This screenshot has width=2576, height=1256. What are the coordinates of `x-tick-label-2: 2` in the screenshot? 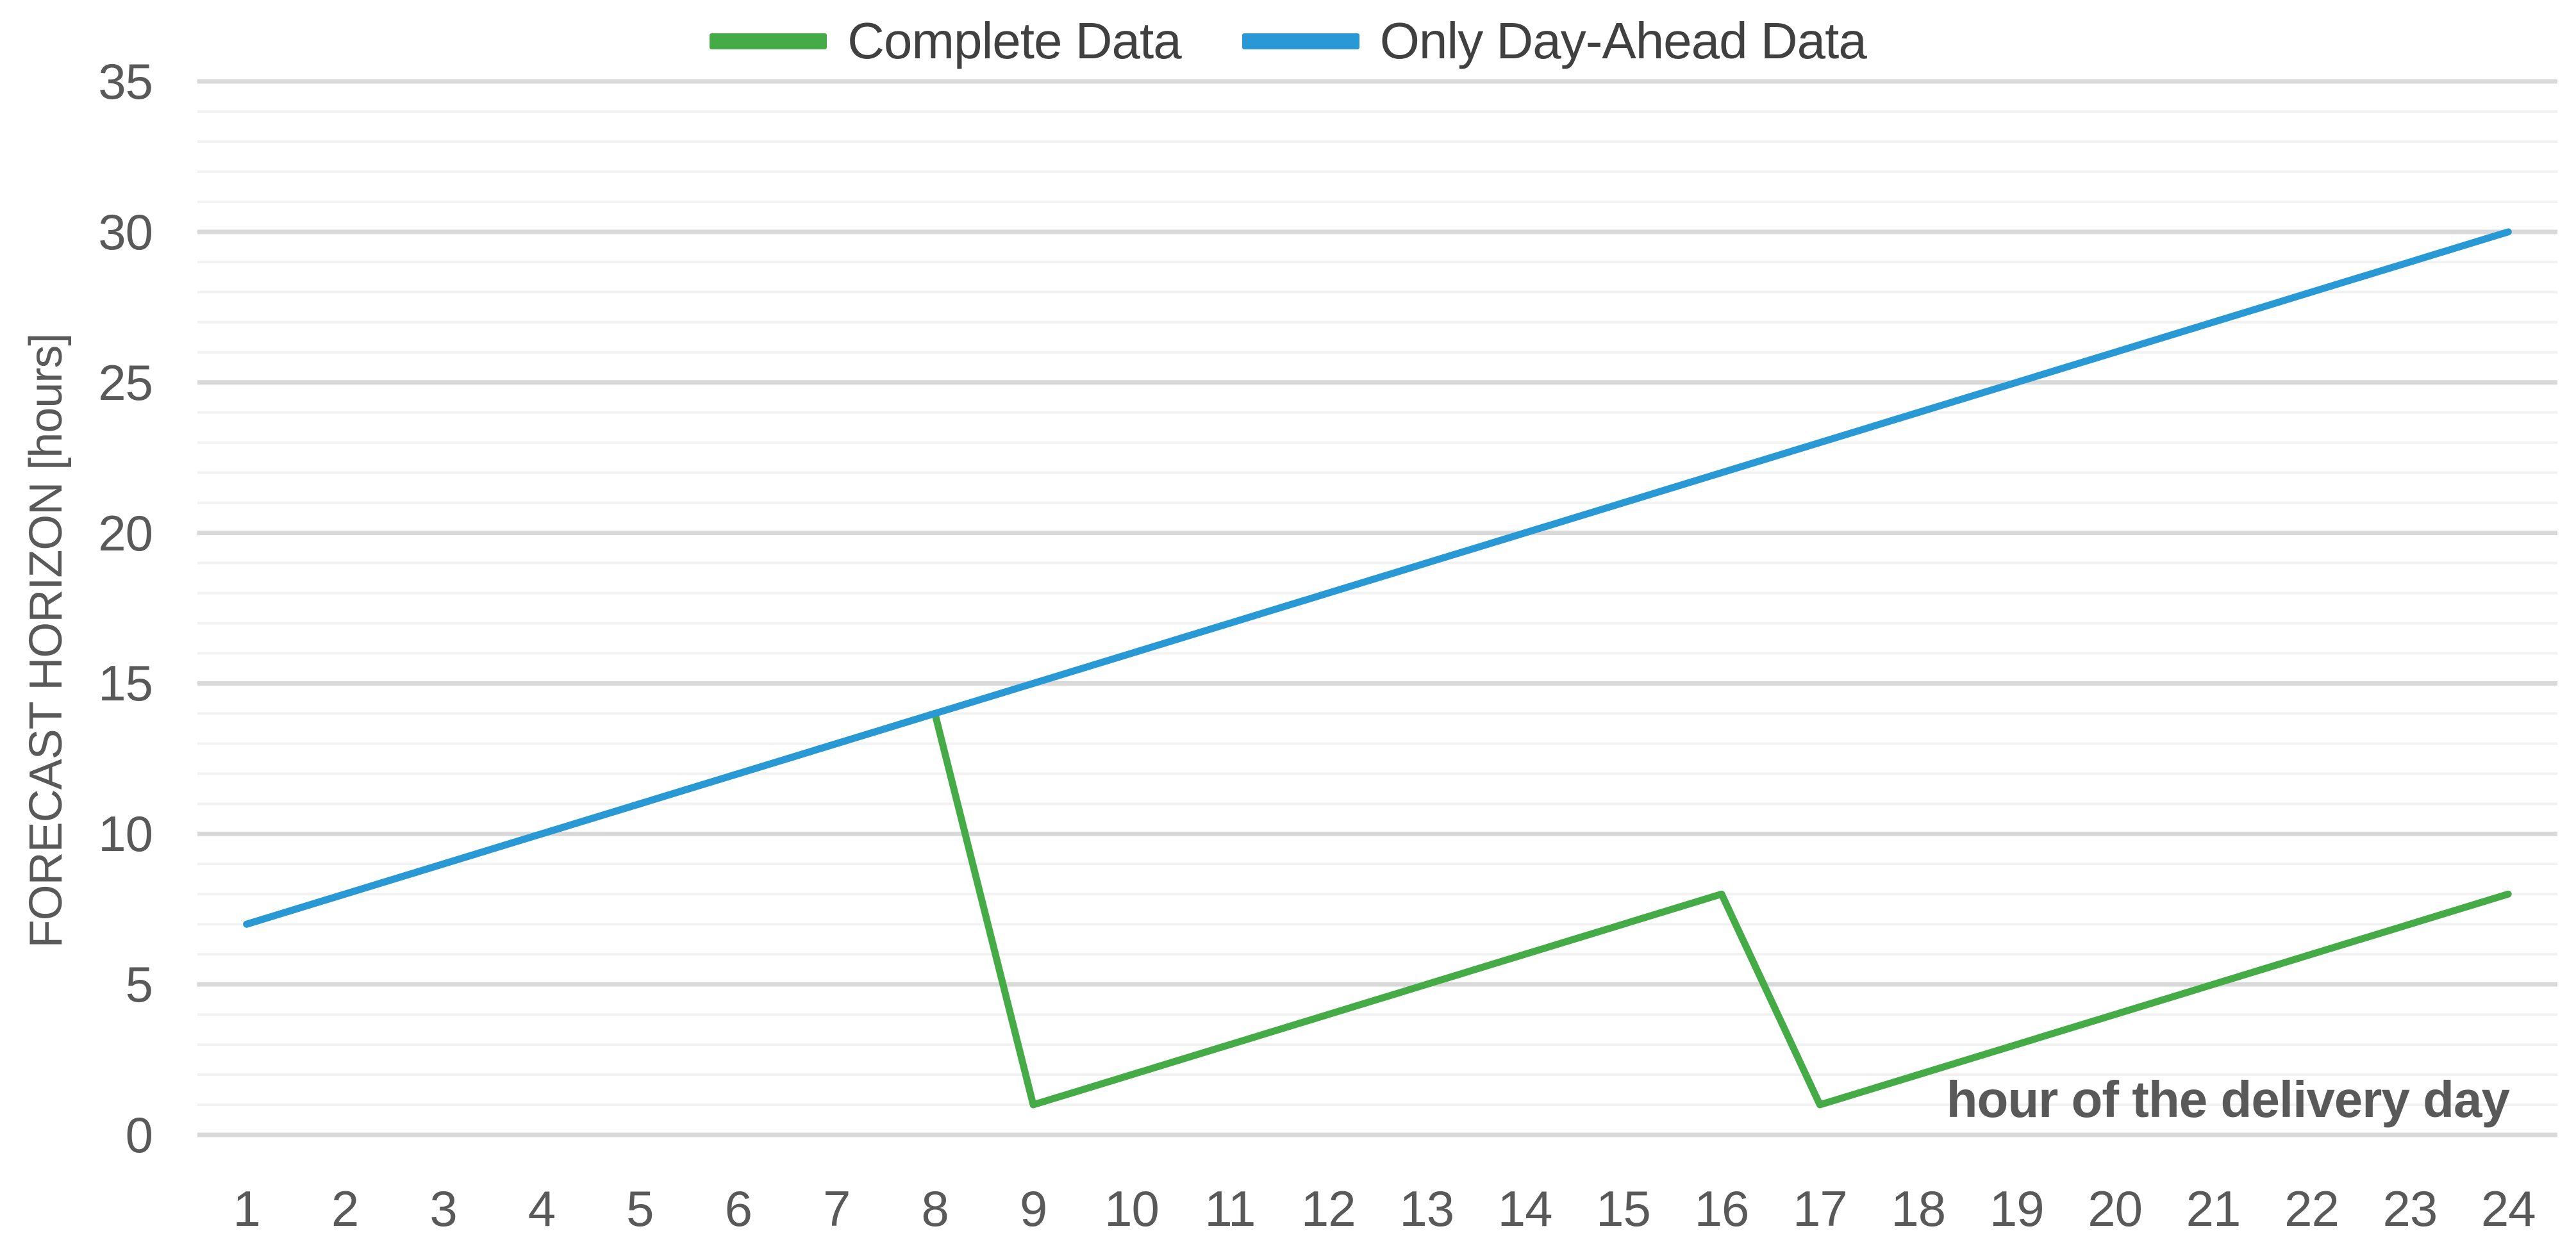 It's located at (345, 1208).